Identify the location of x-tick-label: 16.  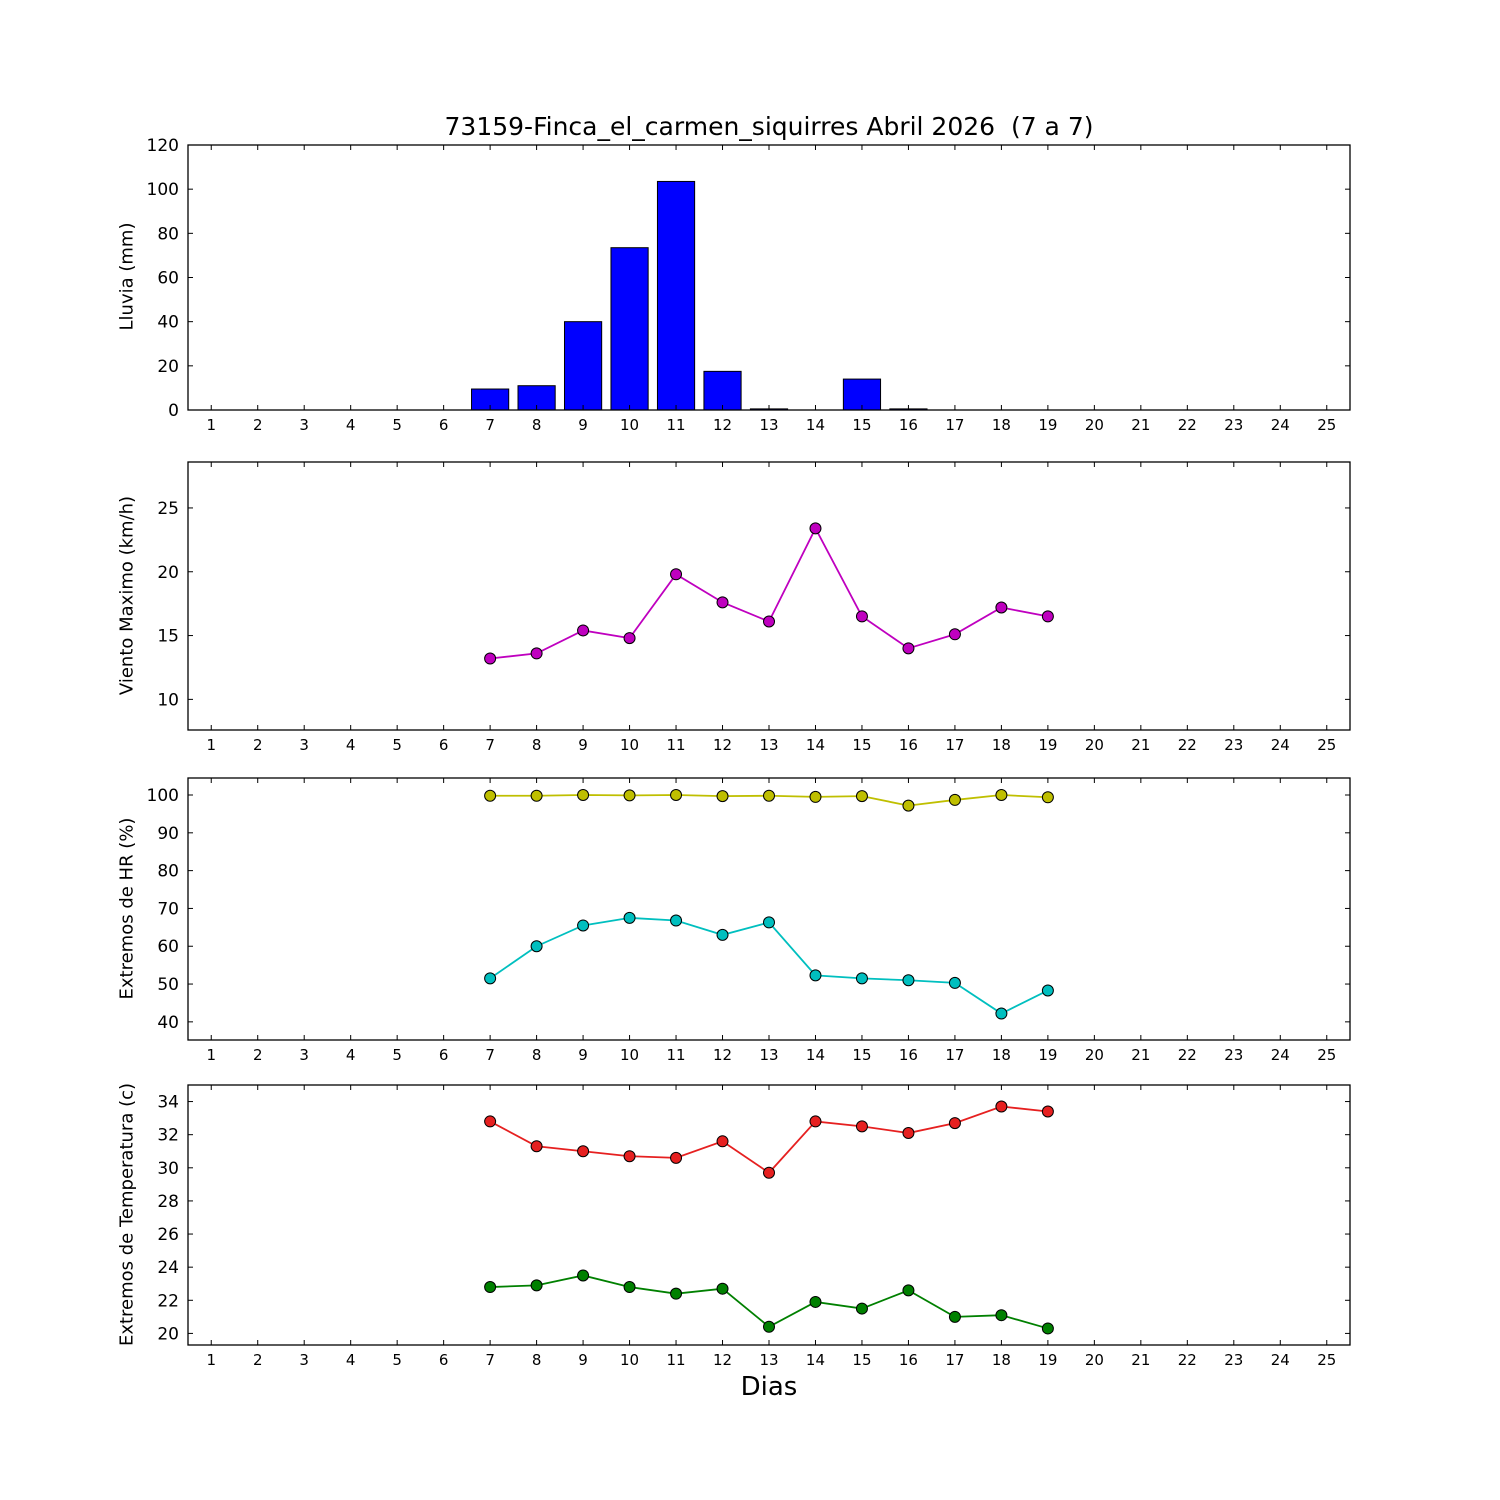
(908, 1360).